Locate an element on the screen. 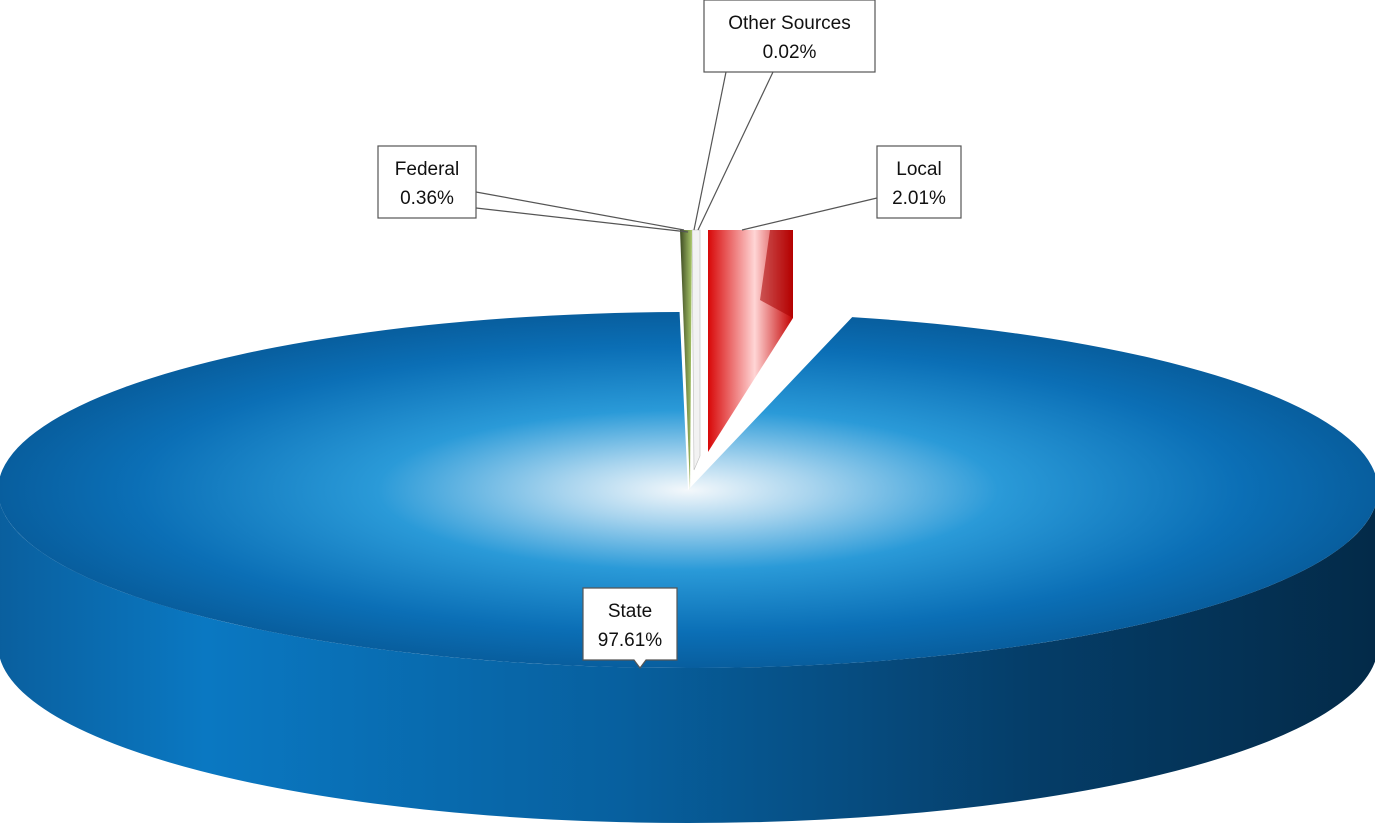 The height and width of the screenshot is (830, 1375). slice-name-local: Local is located at coordinates (918, 169).